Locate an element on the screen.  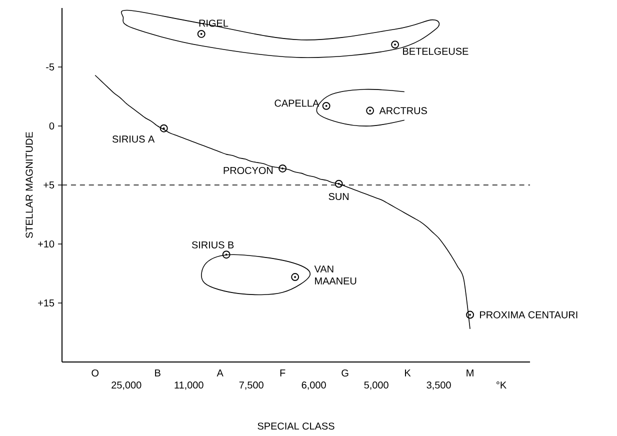
annotation: PROXIMA CENTAURI is located at coordinates (529, 314).